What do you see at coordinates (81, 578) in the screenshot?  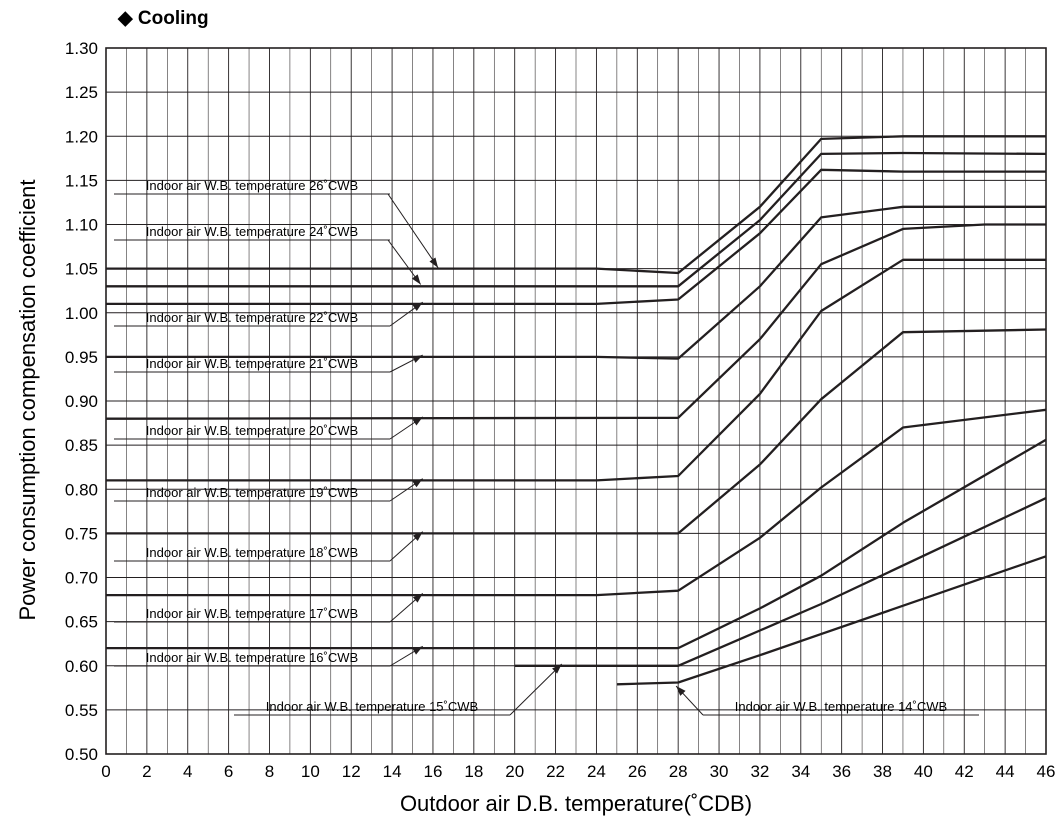 I see `y-tick-label: 0.70` at bounding box center [81, 578].